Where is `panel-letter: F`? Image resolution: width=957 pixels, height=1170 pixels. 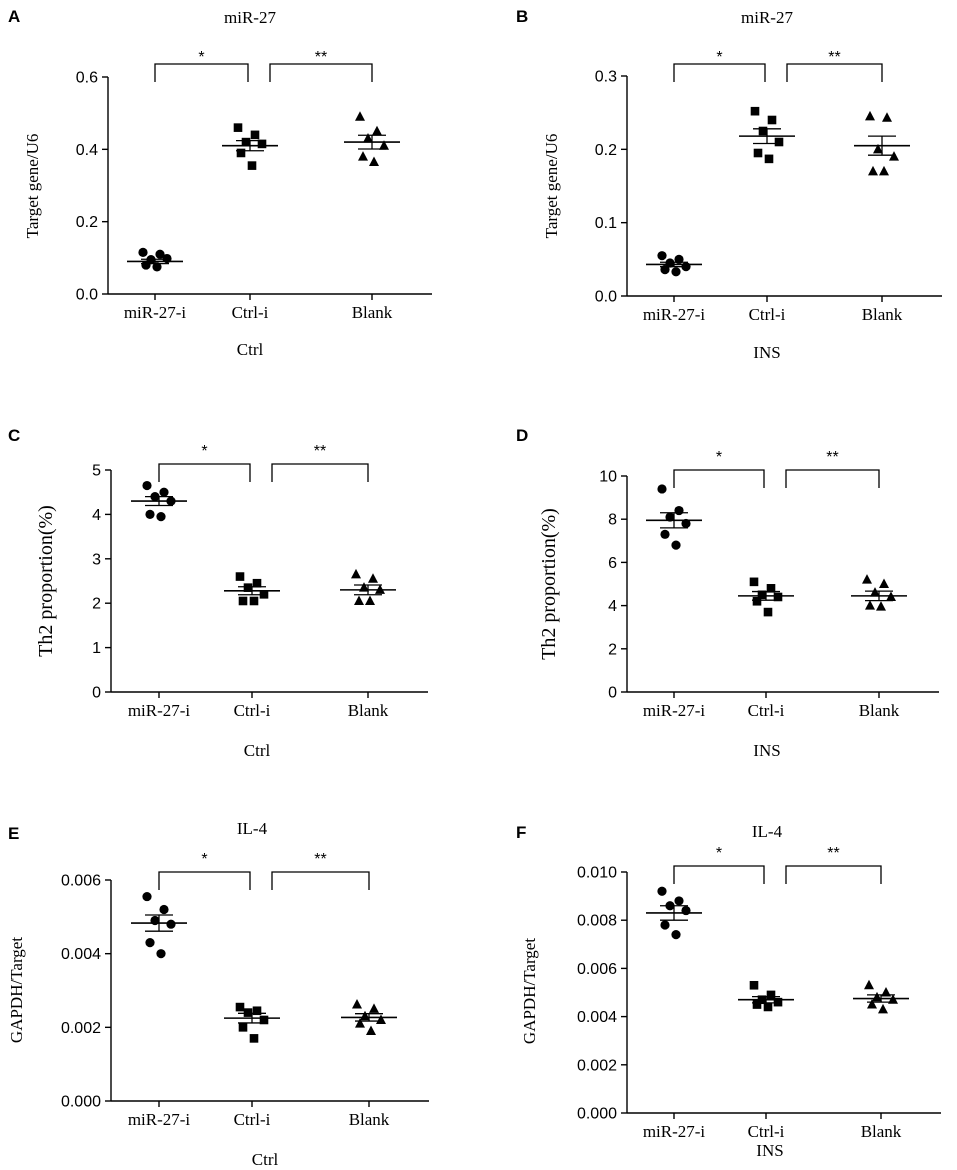 panel-letter: F is located at coordinates (521, 832).